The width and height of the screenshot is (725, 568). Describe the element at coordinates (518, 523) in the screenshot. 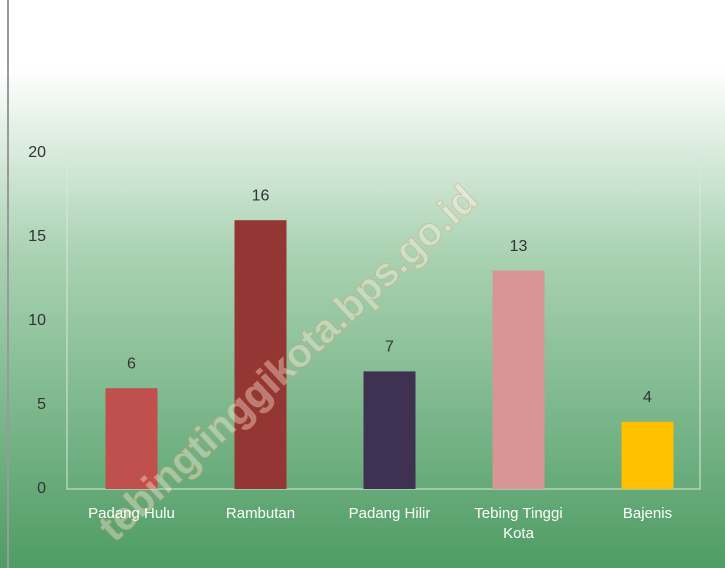

I see `x-tick-label: Tebing Tinggi Kota` at that location.